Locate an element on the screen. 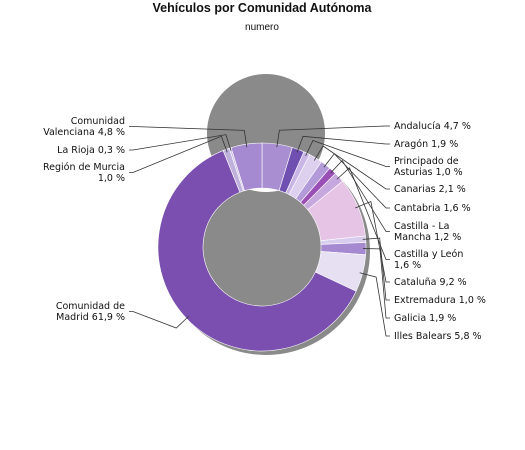  slice-label: Castilla y León 1,6 % is located at coordinates (428, 260).